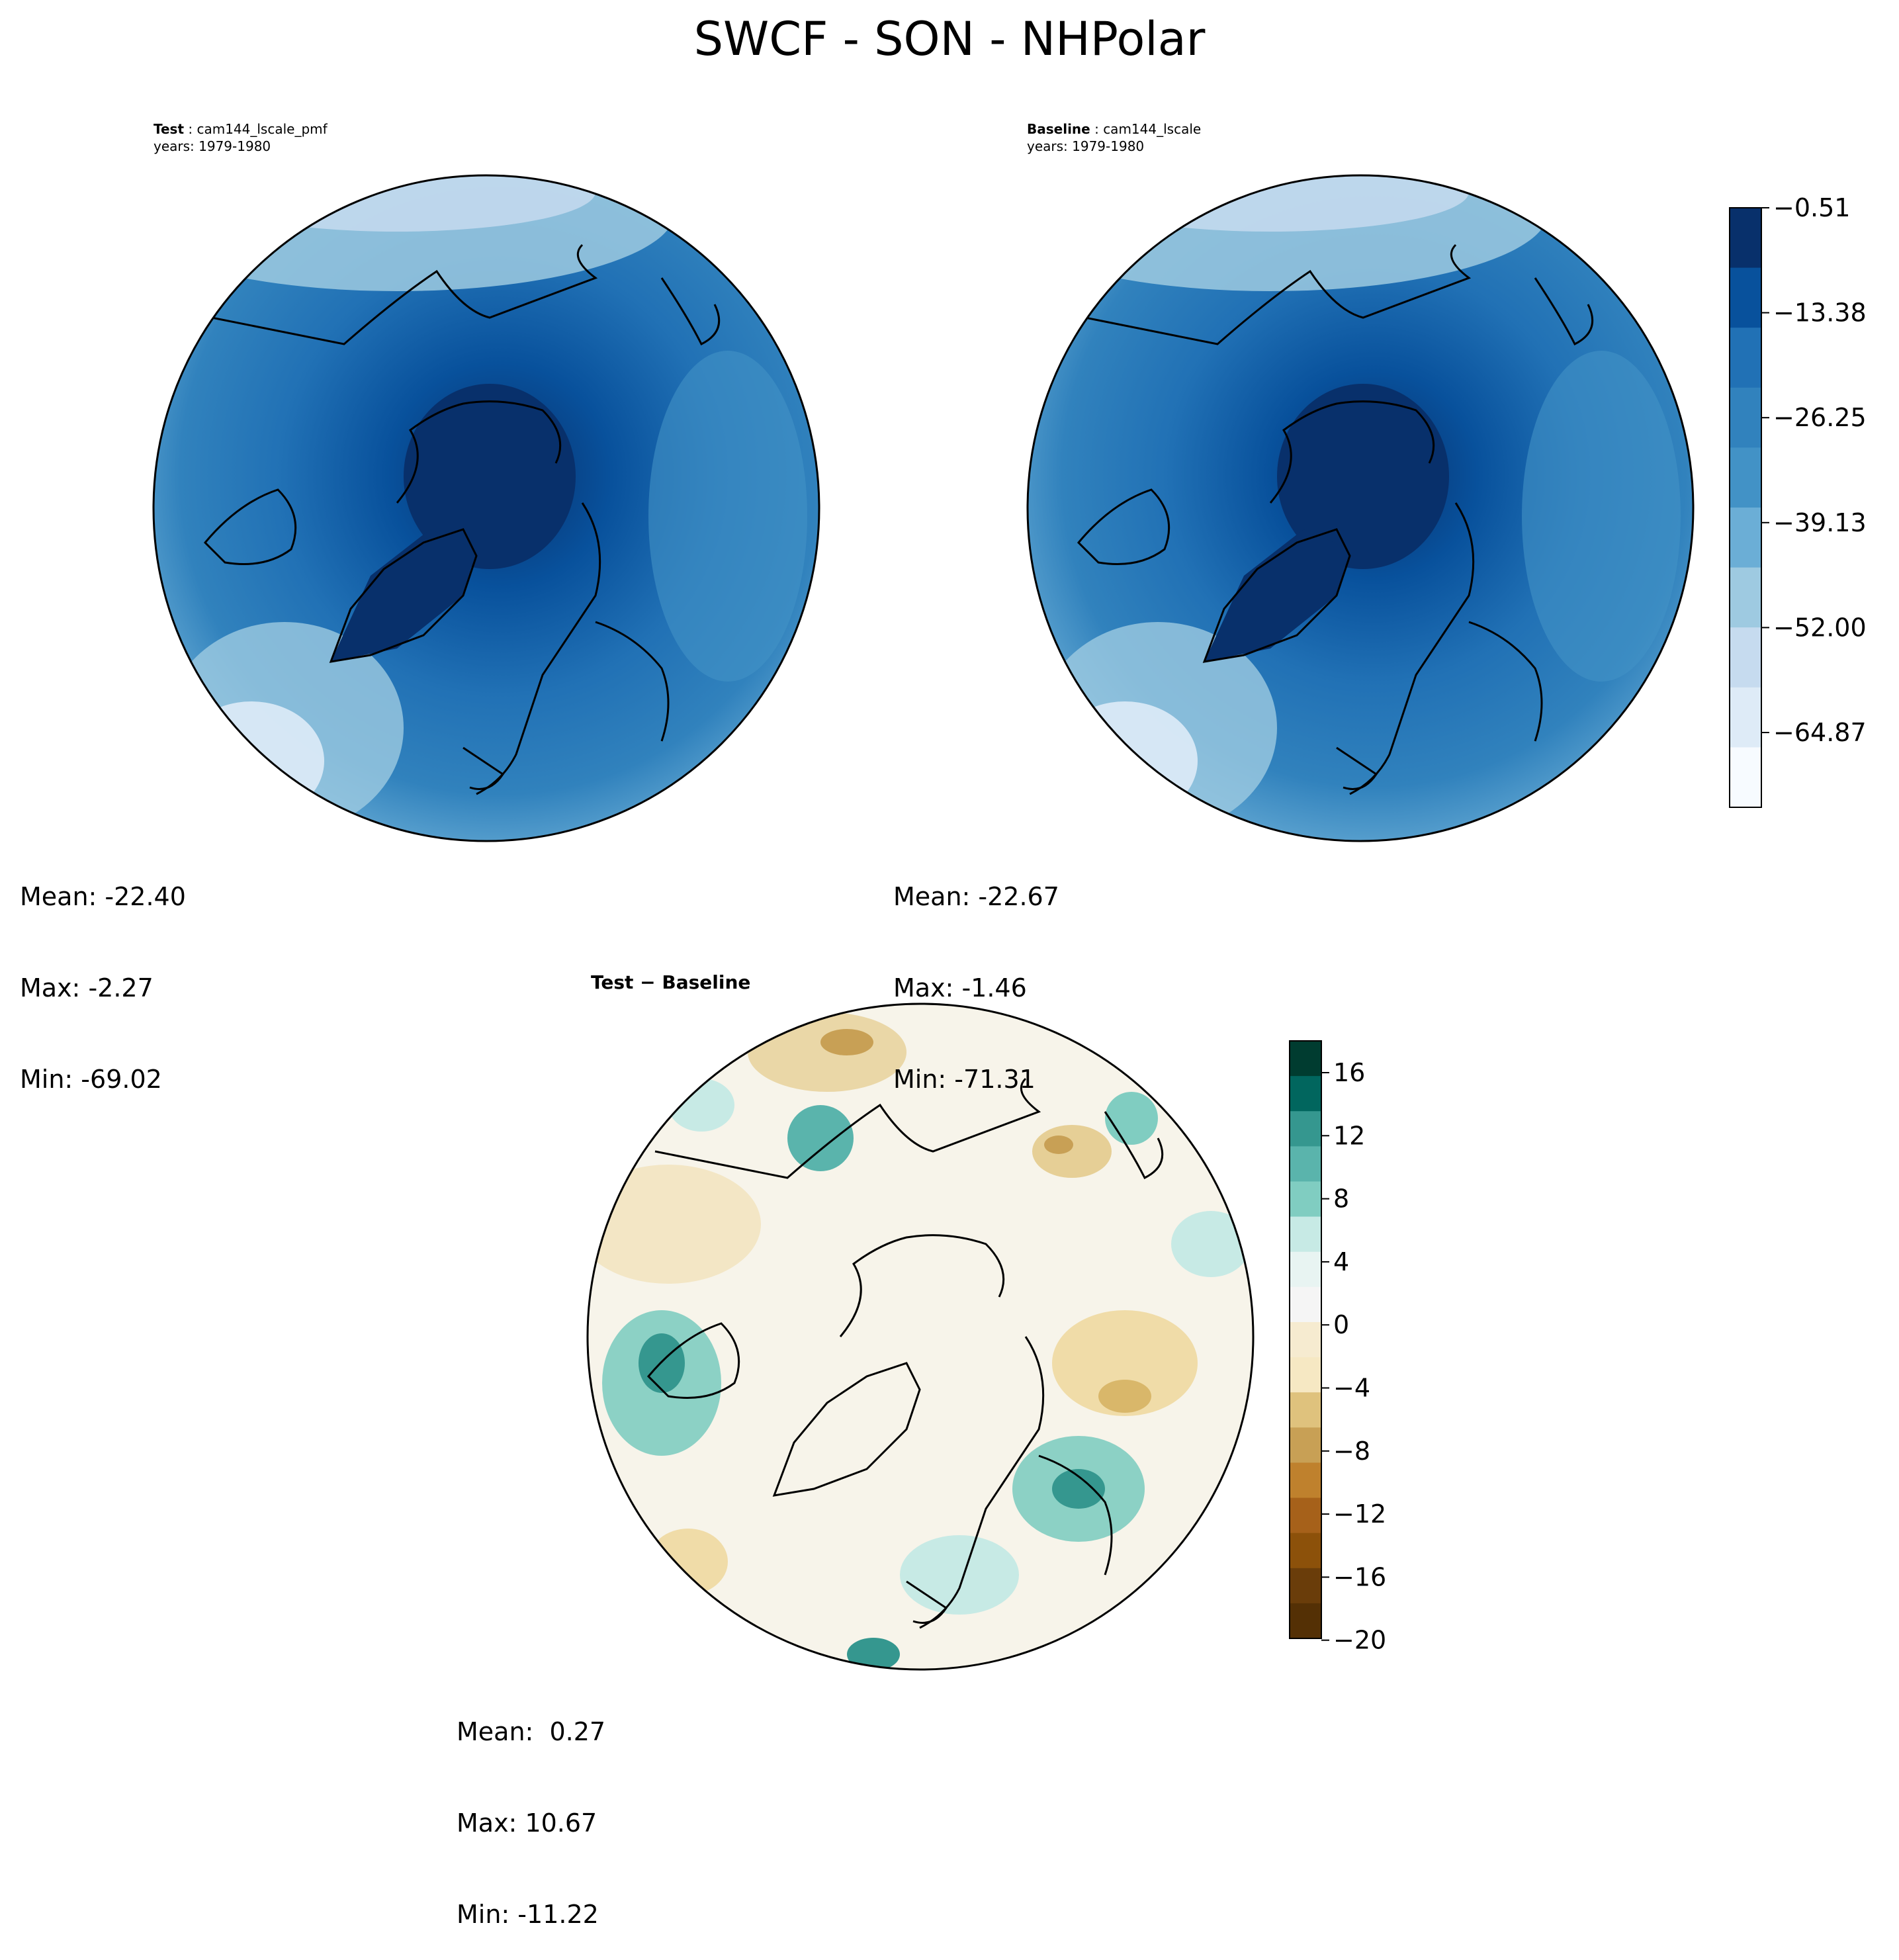 The width and height of the screenshot is (1899, 1960). What do you see at coordinates (976, 896) in the screenshot?
I see `baseline-mean: Mean: -22.67` at bounding box center [976, 896].